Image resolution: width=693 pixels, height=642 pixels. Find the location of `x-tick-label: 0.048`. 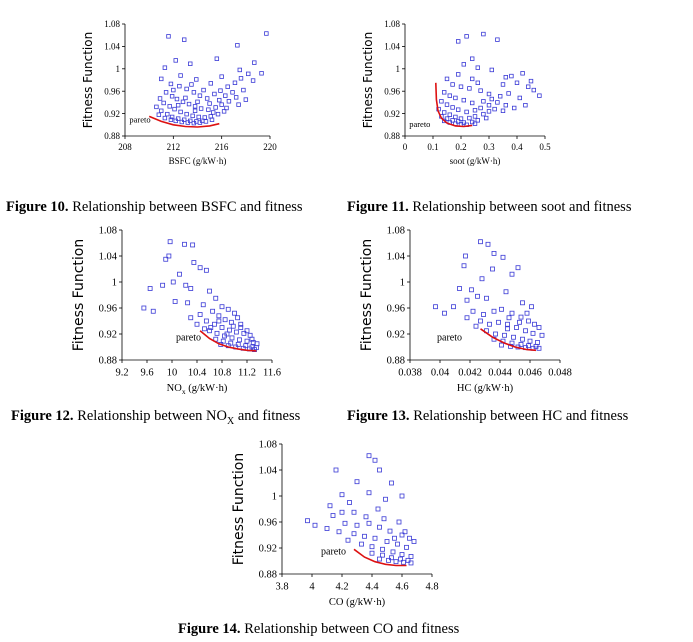

x-tick-label: 0.048 is located at coordinates (560, 373).